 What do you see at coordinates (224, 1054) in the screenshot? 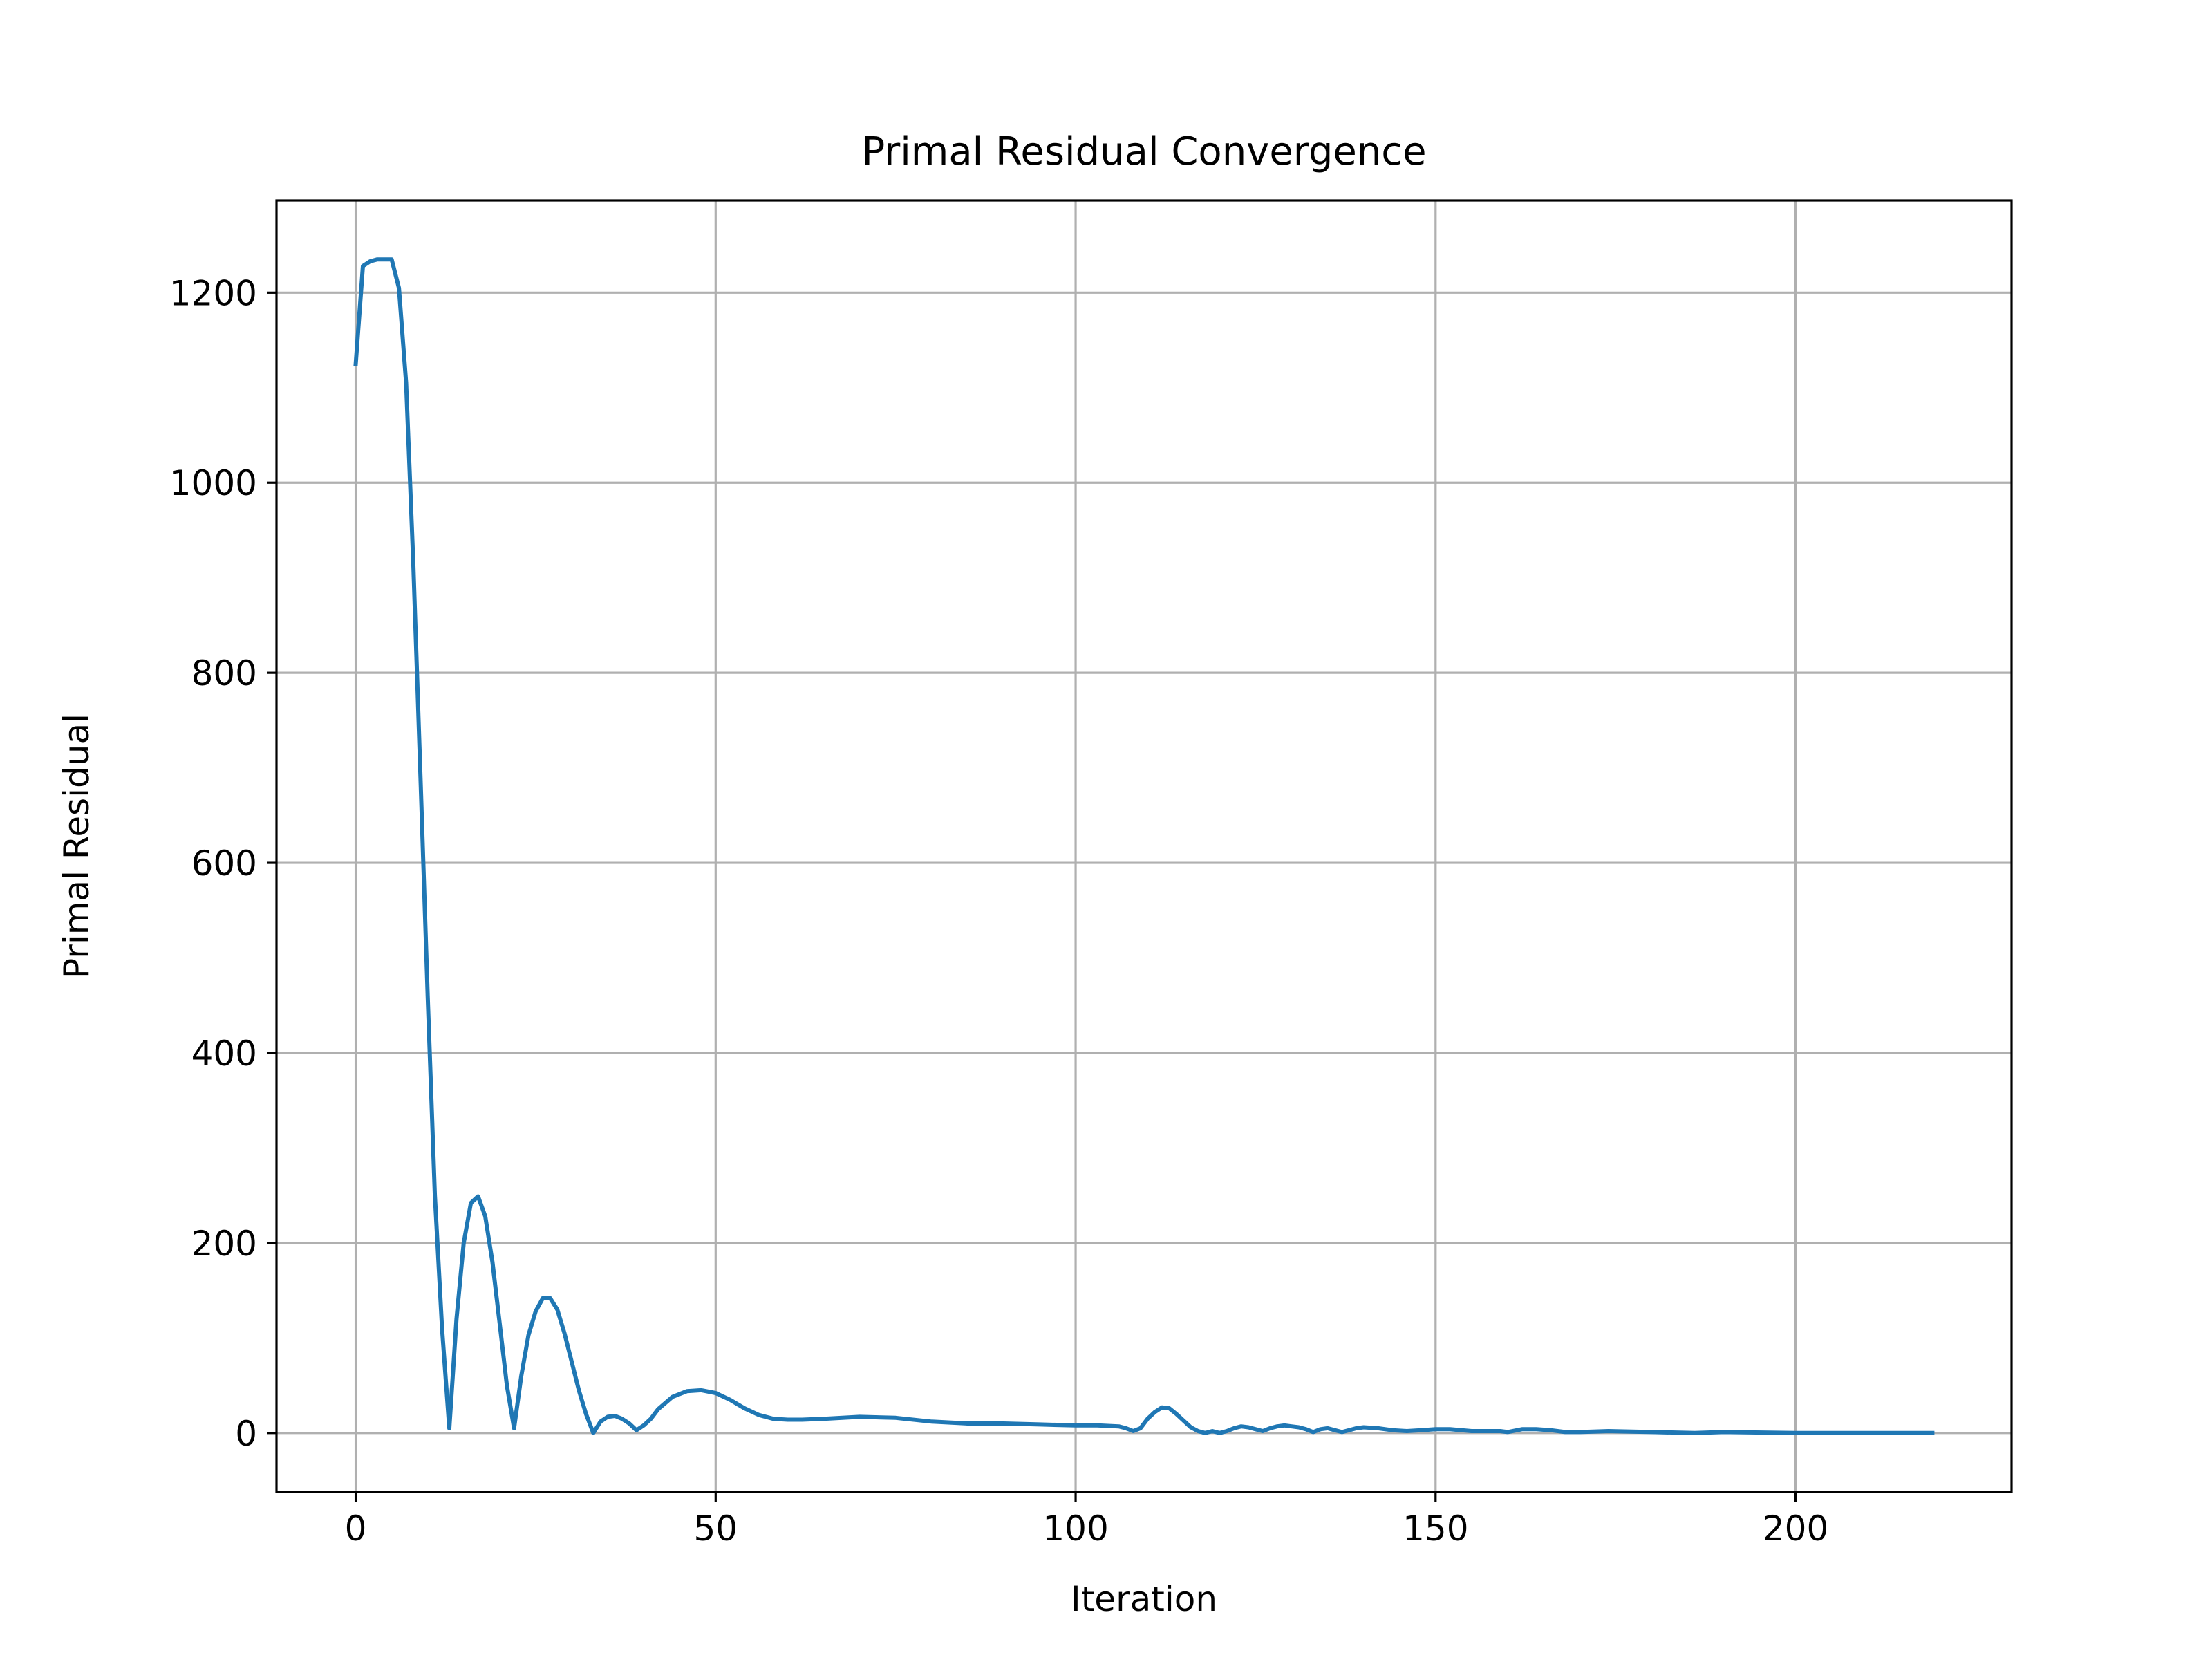
I see `y-tick-label: 400` at bounding box center [224, 1054].